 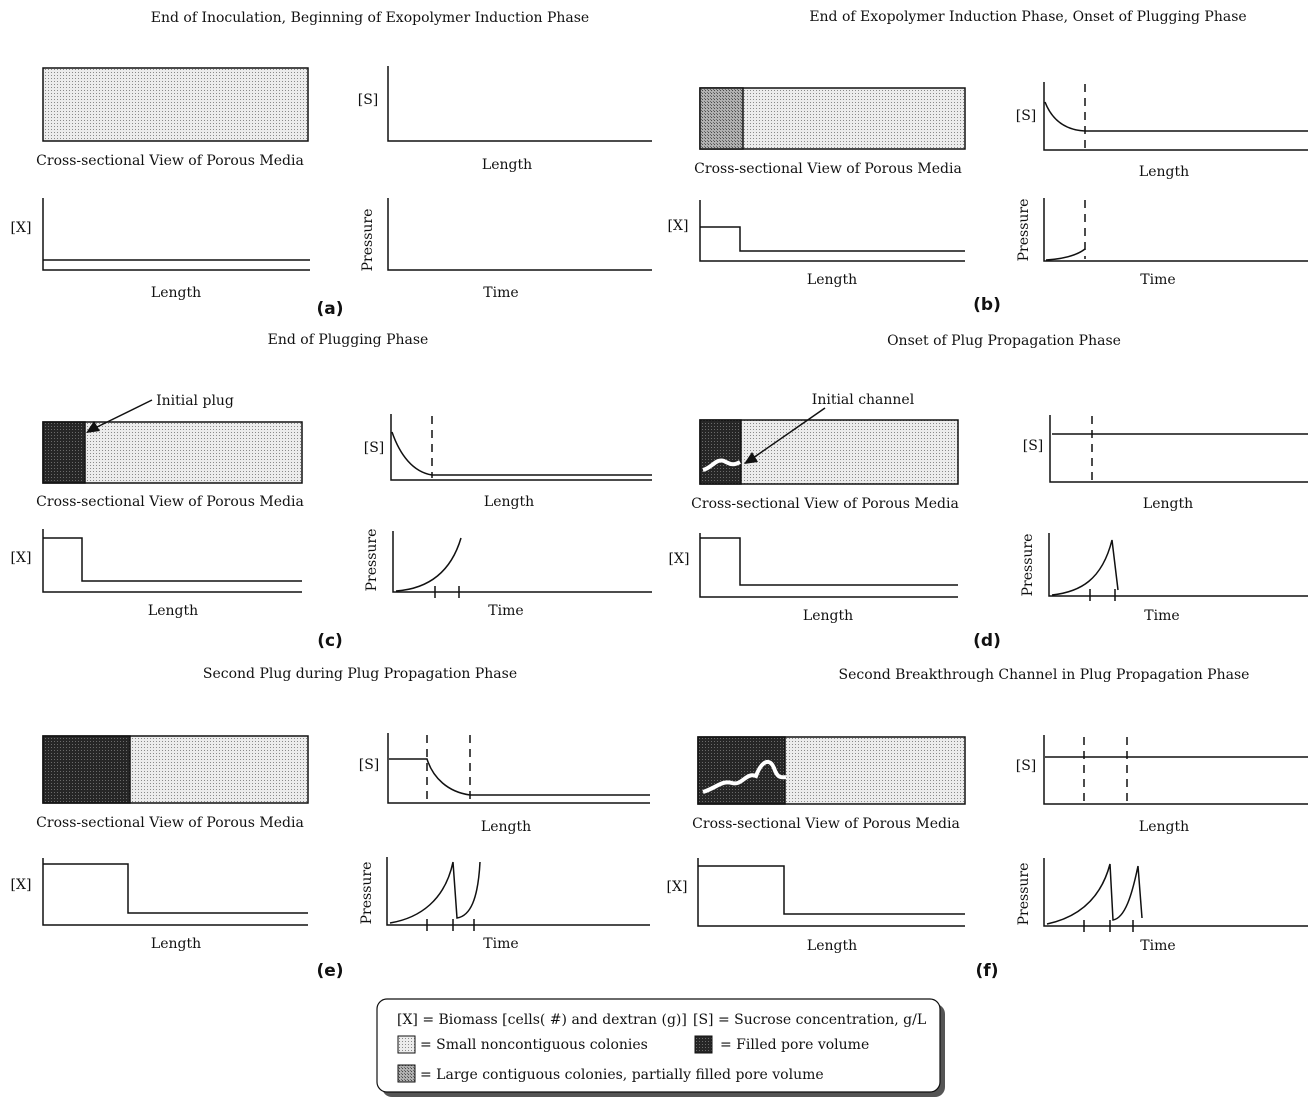 I want to click on panel-c-filled-plug, so click(x=64, y=452).